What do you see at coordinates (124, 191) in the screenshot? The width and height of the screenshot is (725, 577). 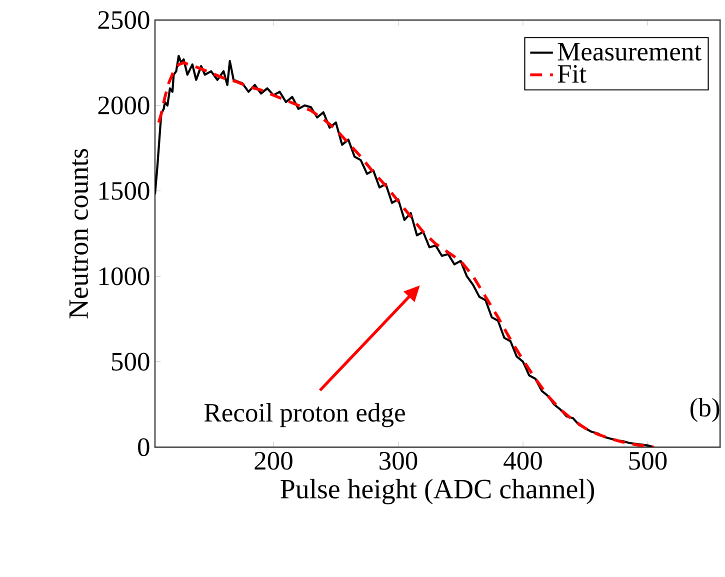 I see `y-tick-label: 1500` at bounding box center [124, 191].